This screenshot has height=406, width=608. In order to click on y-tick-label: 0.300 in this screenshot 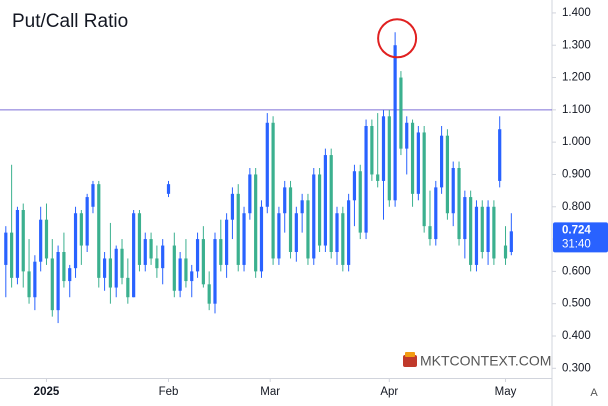, I will do `click(576, 368)`.